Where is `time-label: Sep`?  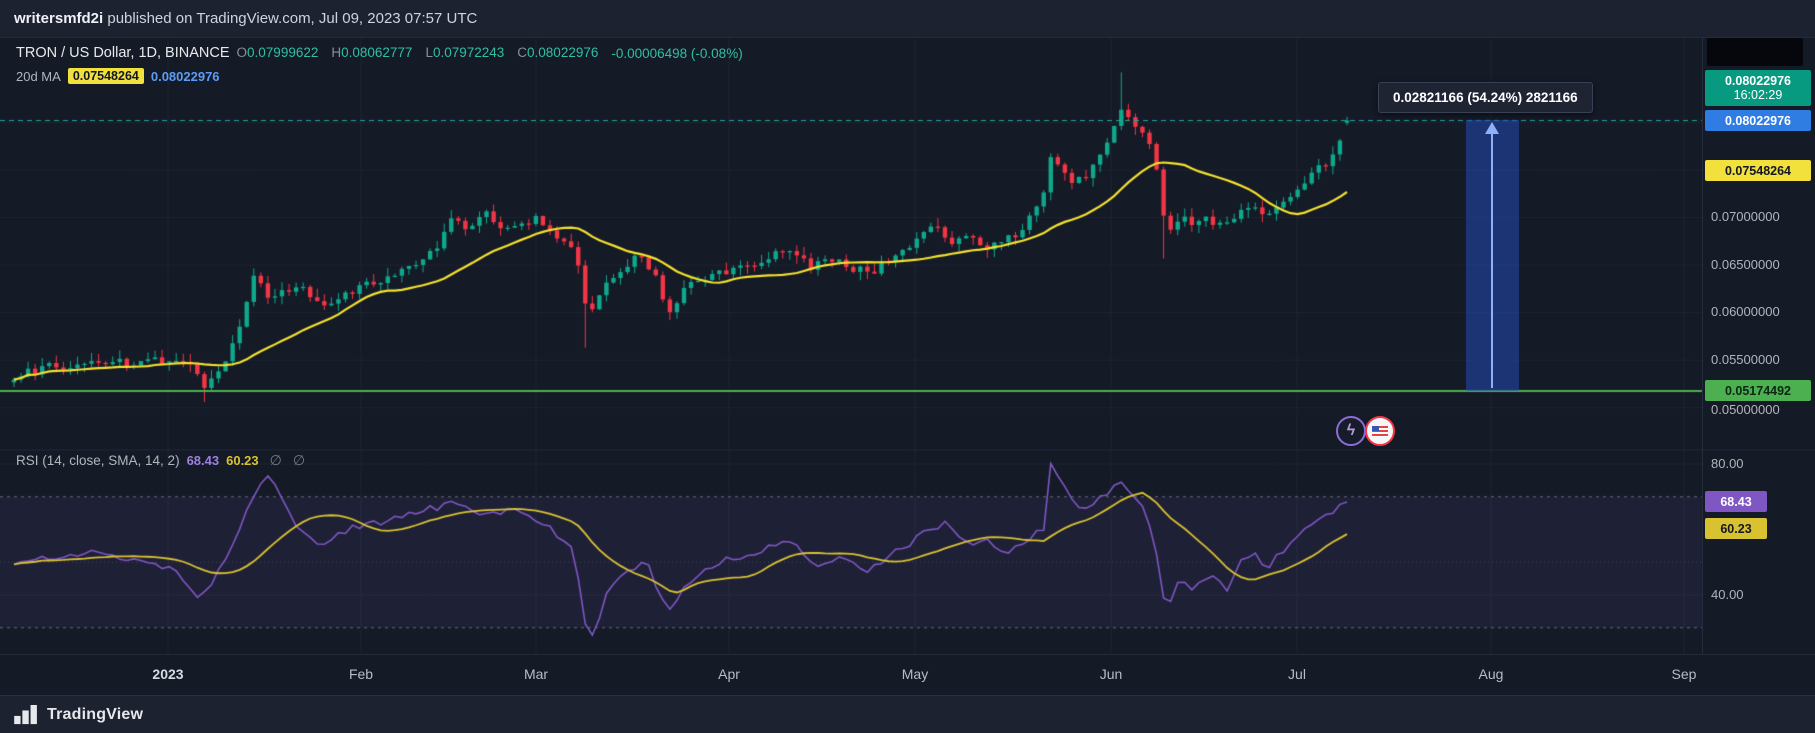
time-label: Sep is located at coordinates (1684, 674).